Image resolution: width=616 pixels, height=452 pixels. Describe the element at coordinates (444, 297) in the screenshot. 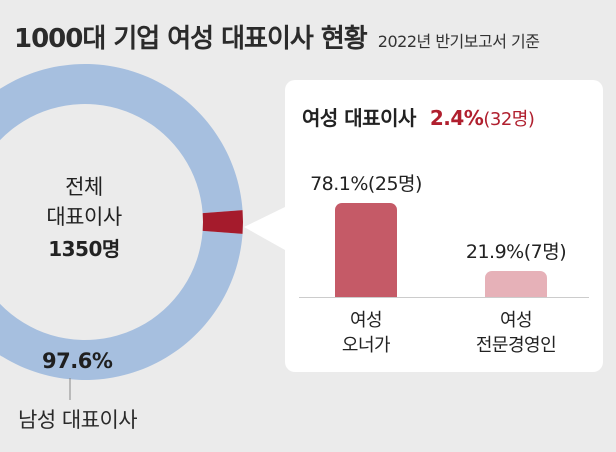

I see `bar-baseline` at that location.